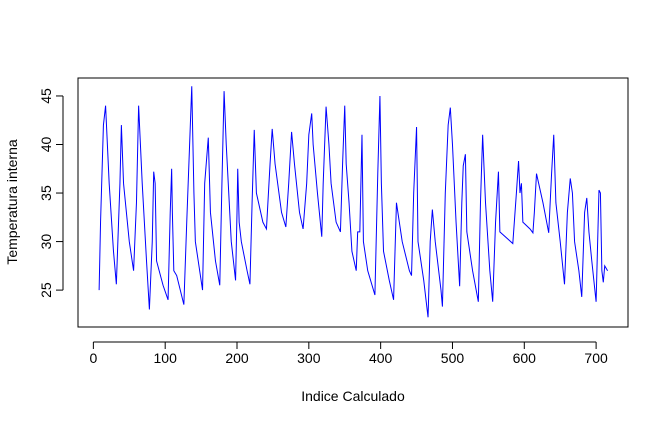 Image resolution: width=668 pixels, height=431 pixels. What do you see at coordinates (93, 358) in the screenshot?
I see `x-tick-label: 0` at bounding box center [93, 358].